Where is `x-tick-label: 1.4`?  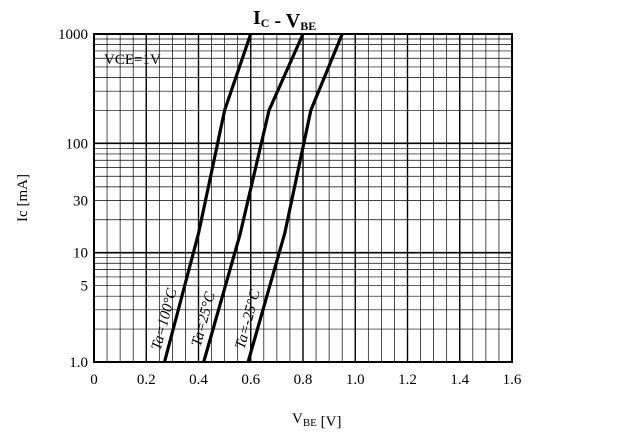 x-tick-label: 1.4 is located at coordinates (459, 380).